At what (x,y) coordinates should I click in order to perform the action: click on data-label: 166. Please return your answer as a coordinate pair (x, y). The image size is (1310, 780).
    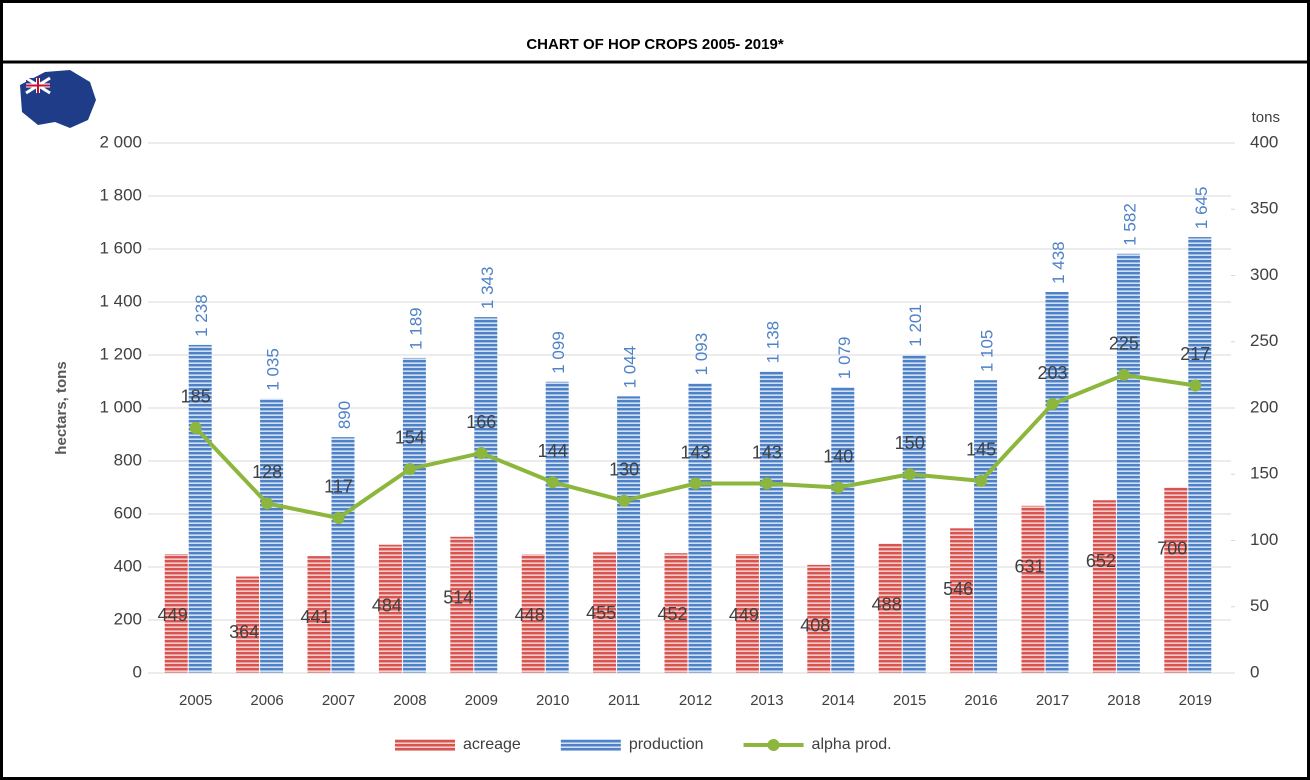
    Looking at the image, I should click on (481, 422).